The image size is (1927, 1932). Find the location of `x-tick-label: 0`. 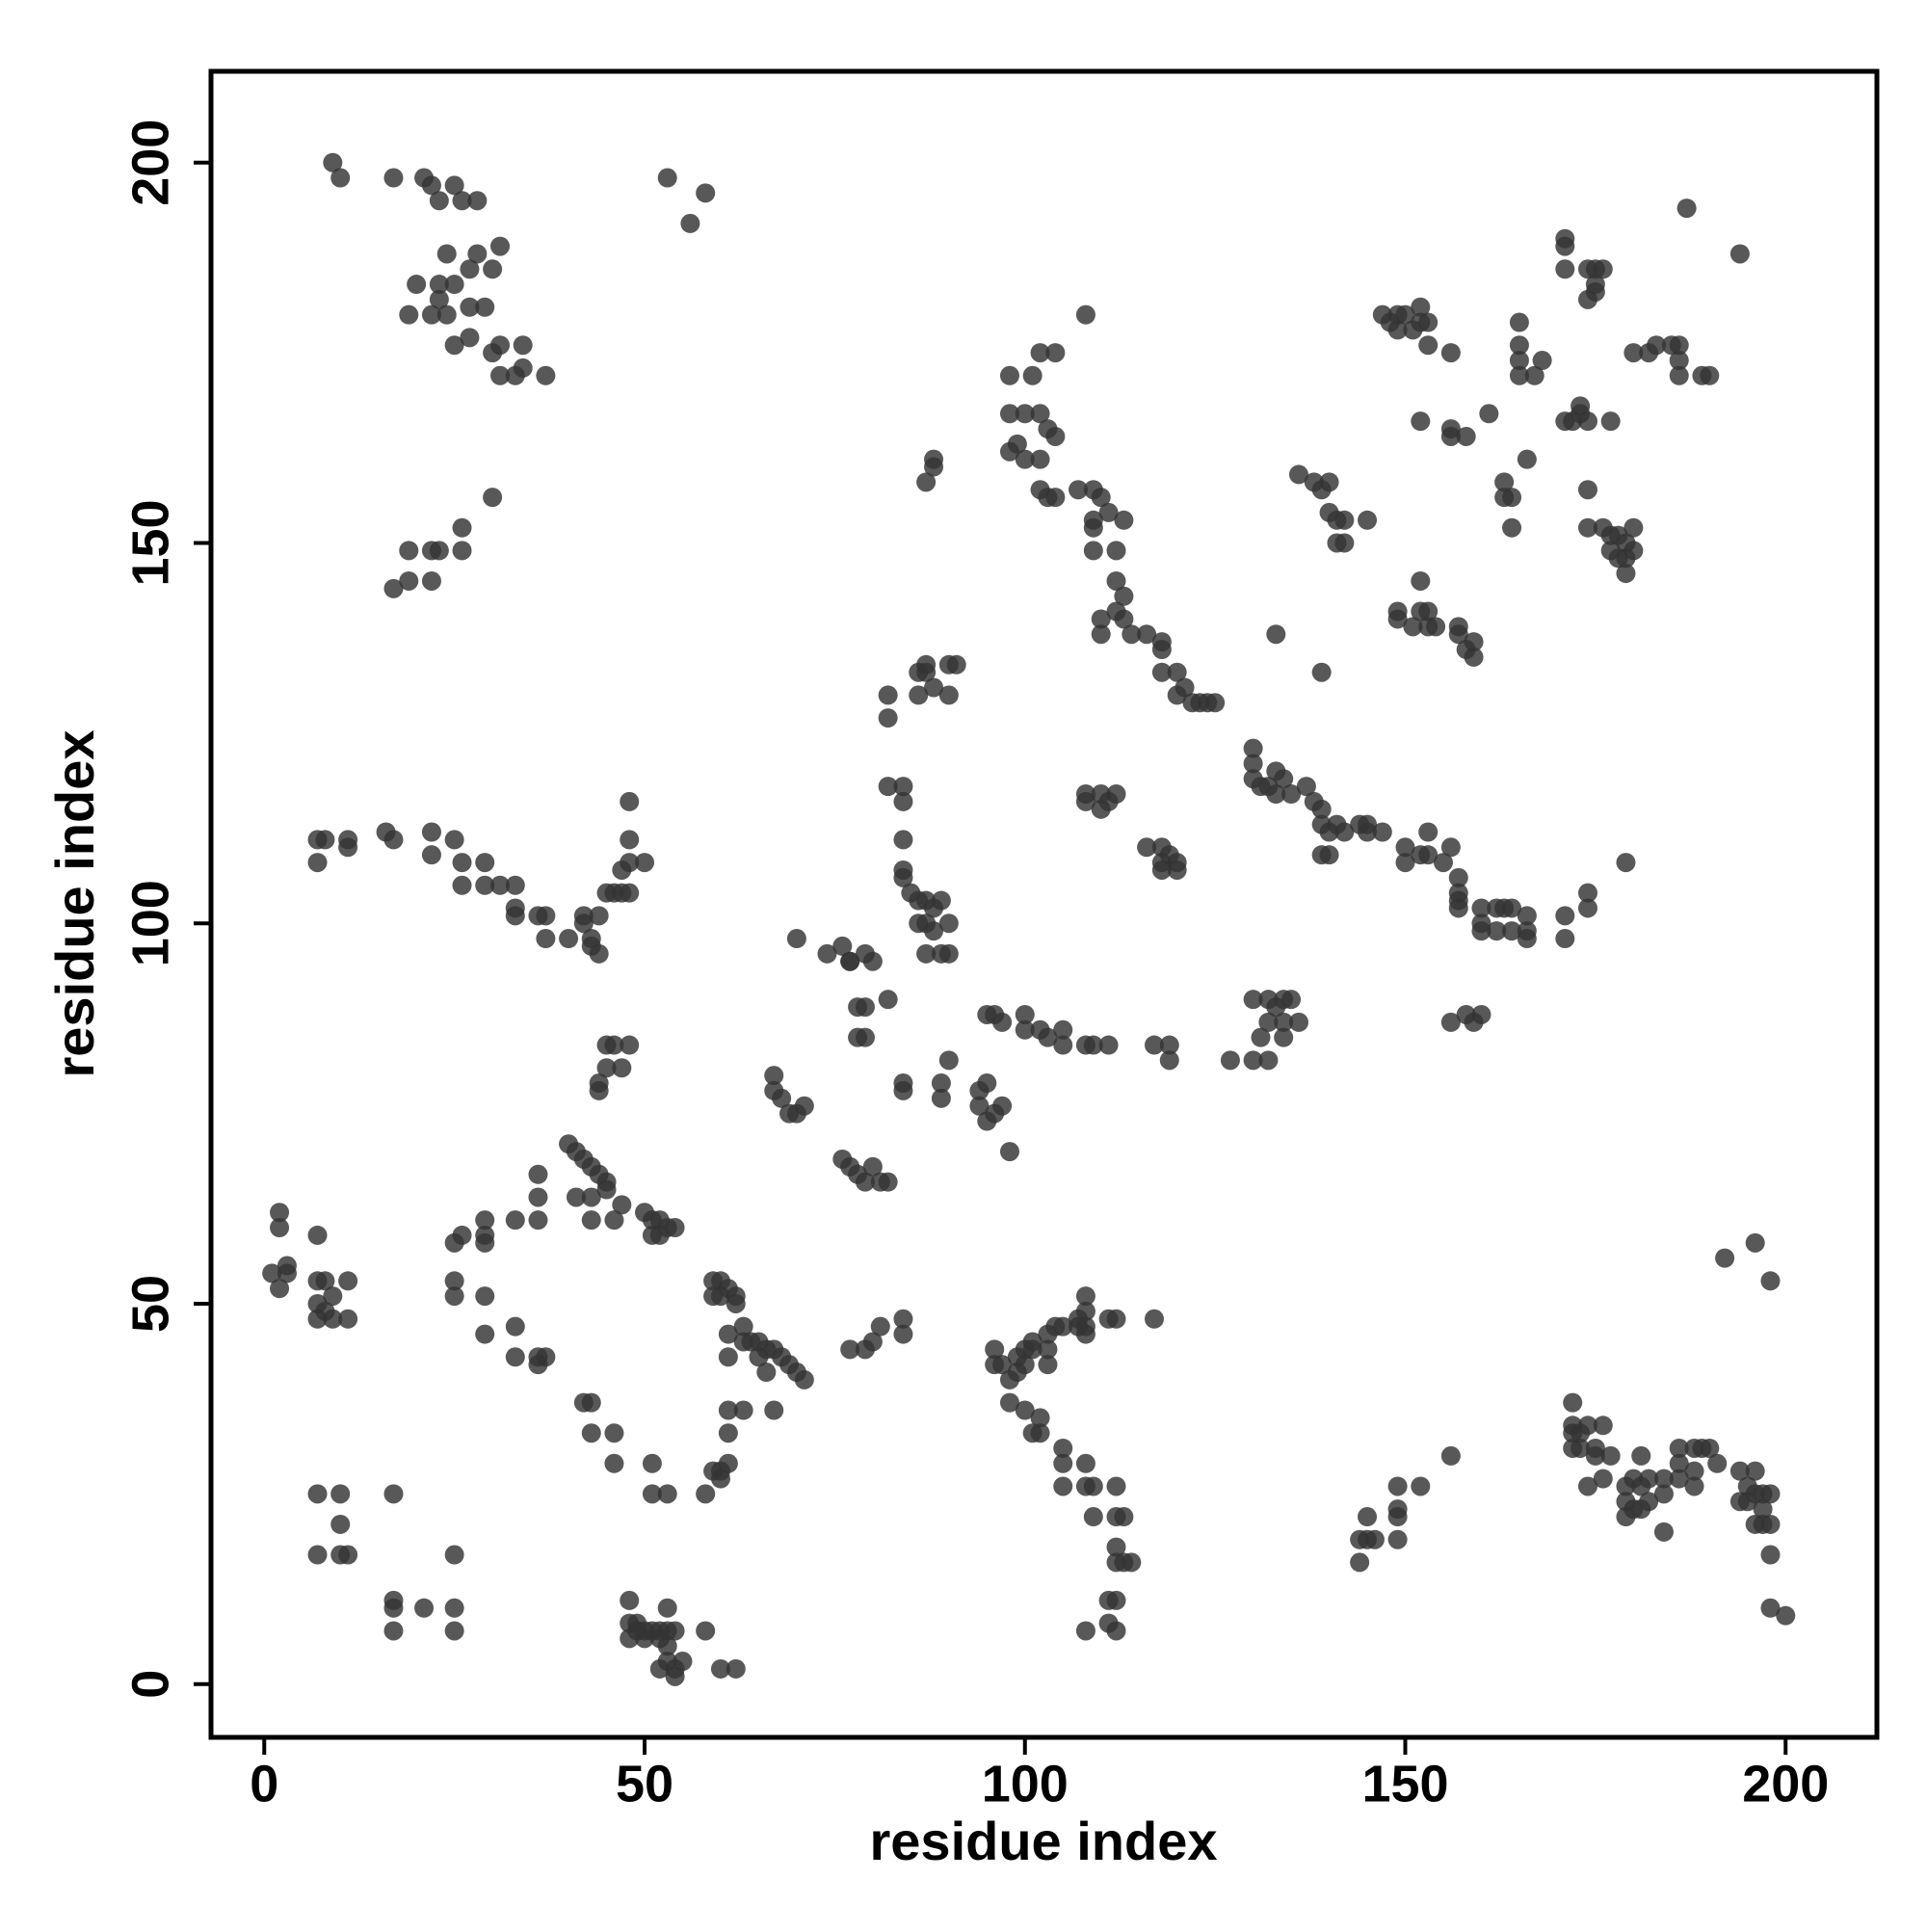

x-tick-label: 0 is located at coordinates (264, 1784).